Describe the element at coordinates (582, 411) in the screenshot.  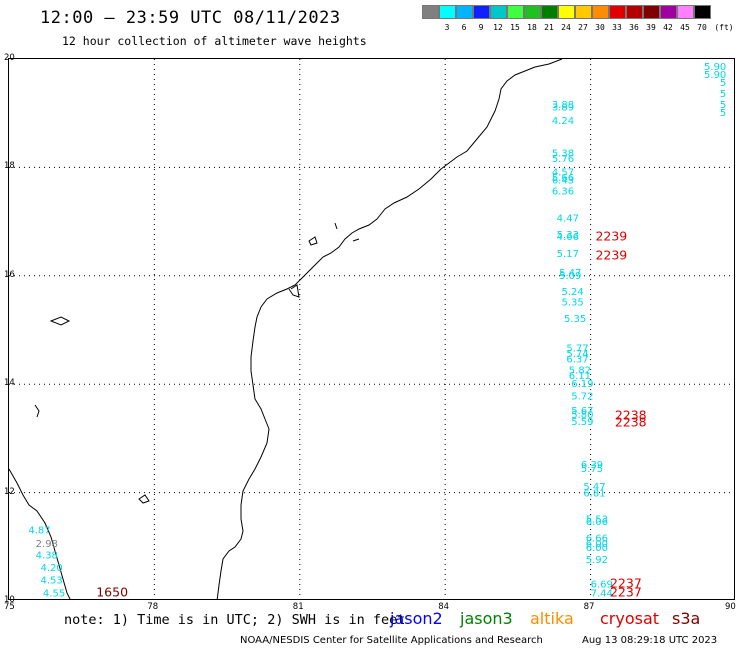
I see `wave-height-value: 5.67` at that location.